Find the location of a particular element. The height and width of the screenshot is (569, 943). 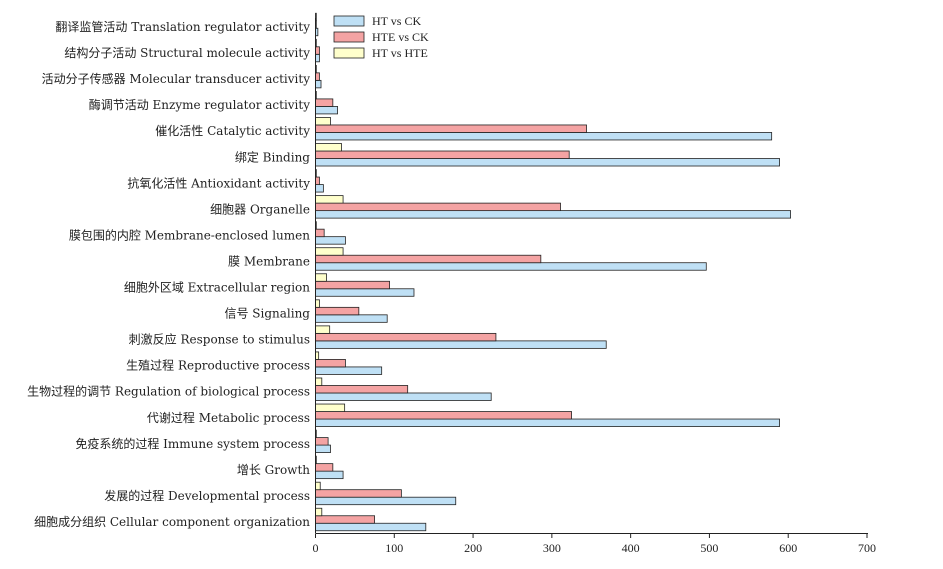

x-tick-labels: 0 100 200 300 400 500 600 700 is located at coordinates (594, 544).